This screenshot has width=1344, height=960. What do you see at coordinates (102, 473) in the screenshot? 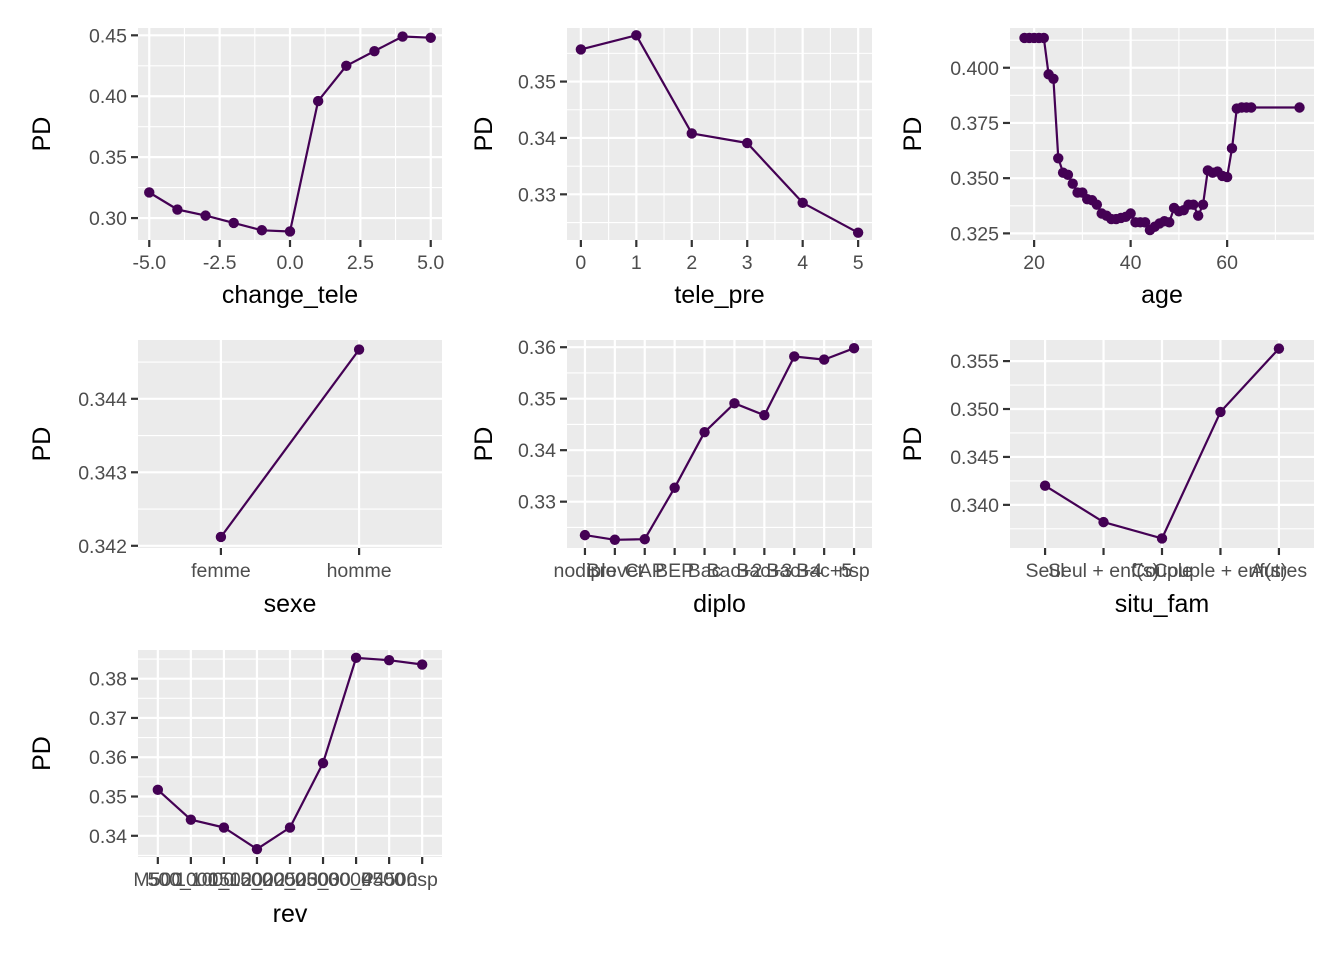
I see `y-tick-label: 0.343` at bounding box center [102, 473].